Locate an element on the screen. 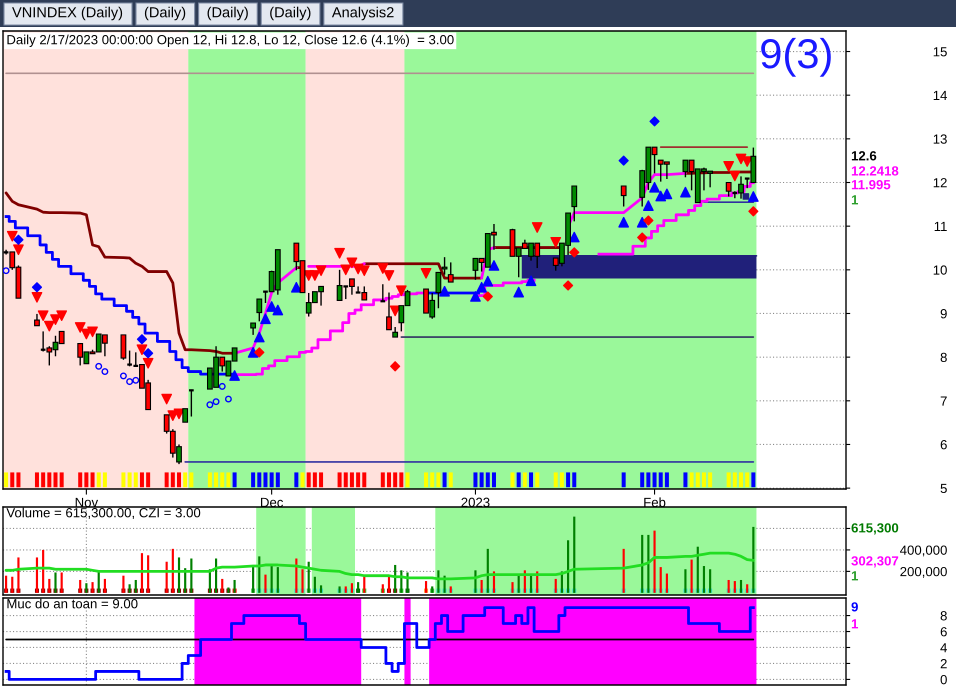 This screenshot has height=687, width=956. y-tick-label: 11 is located at coordinates (940, 226).